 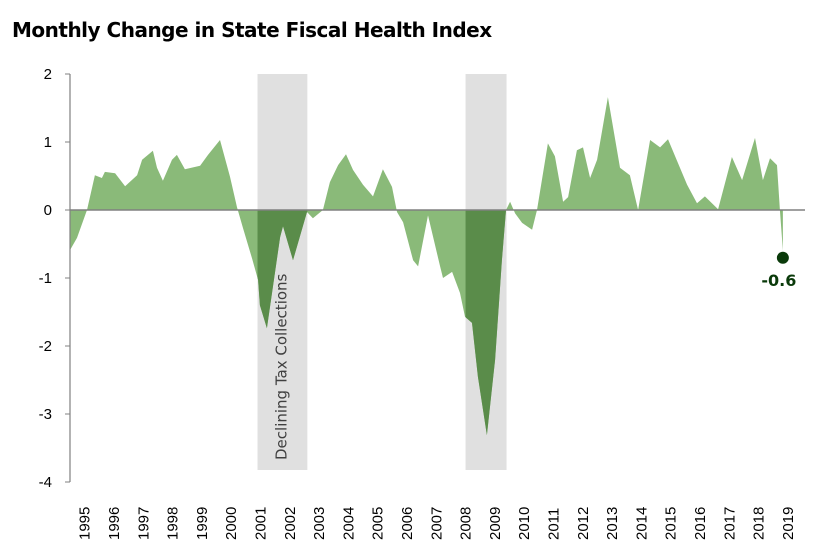 I want to click on x-tick-label: 1997, so click(x=143, y=523).